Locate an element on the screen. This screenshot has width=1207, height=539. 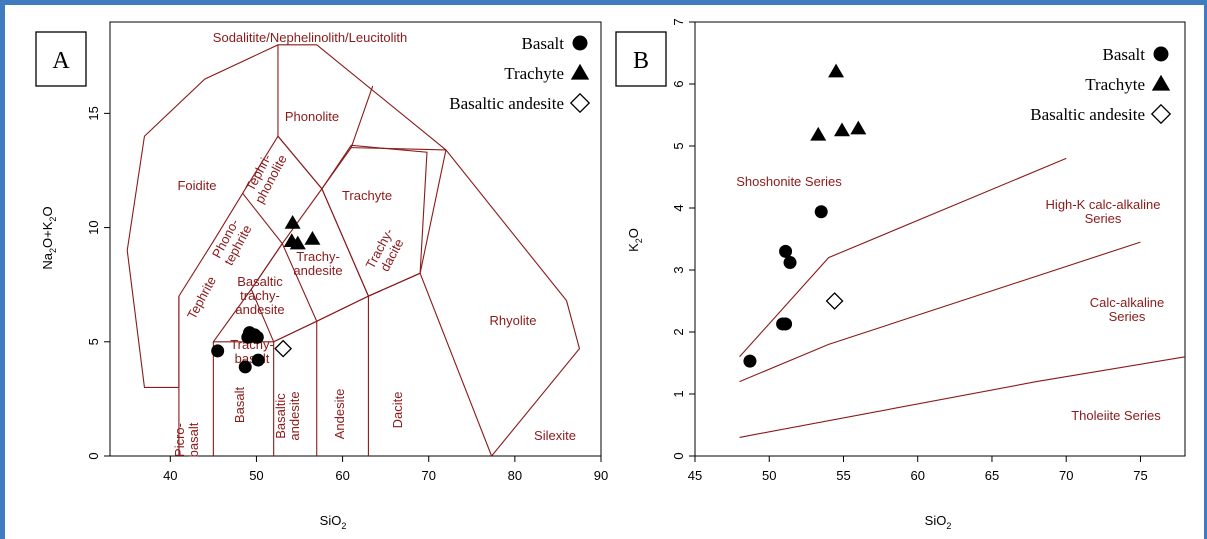
field-andesite: Andesite is located at coordinates (339, 414).